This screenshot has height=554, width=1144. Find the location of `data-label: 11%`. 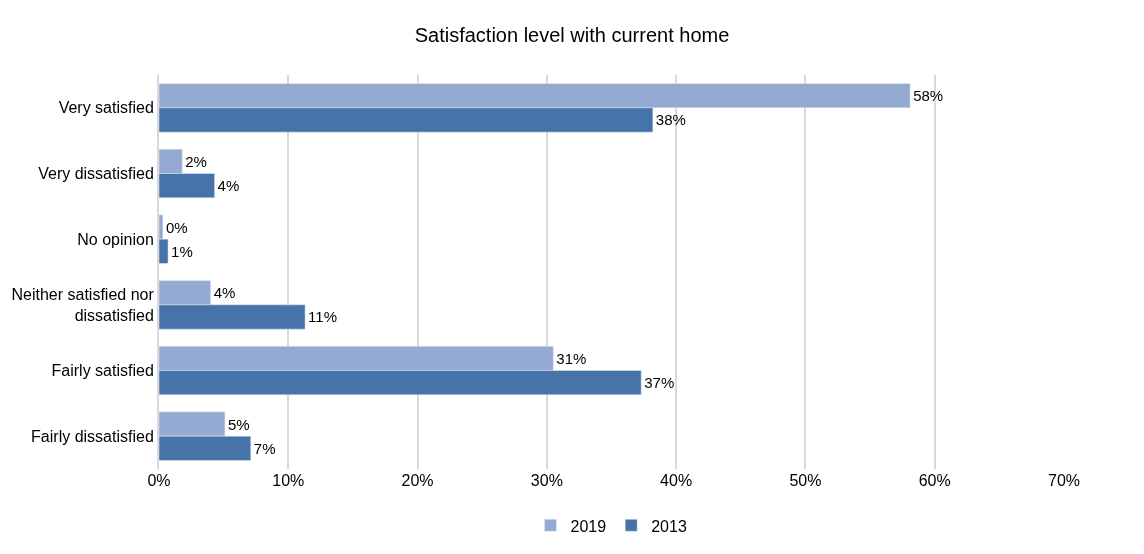

data-label: 11% is located at coordinates (323, 317).